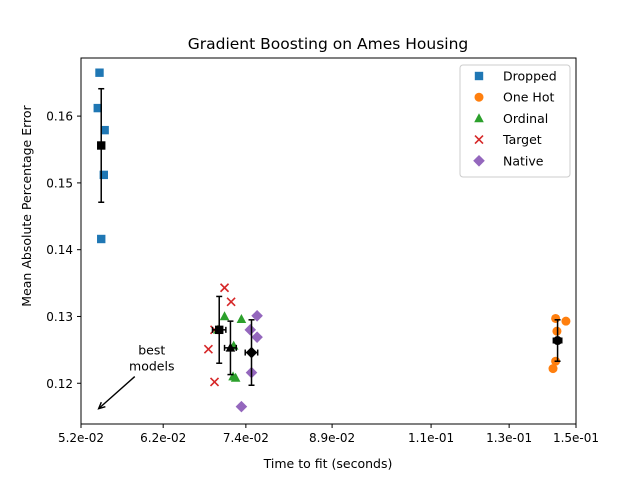 This screenshot has width=640, height=480. I want to click on x-tick-label: 7.4e-02, so click(246, 438).